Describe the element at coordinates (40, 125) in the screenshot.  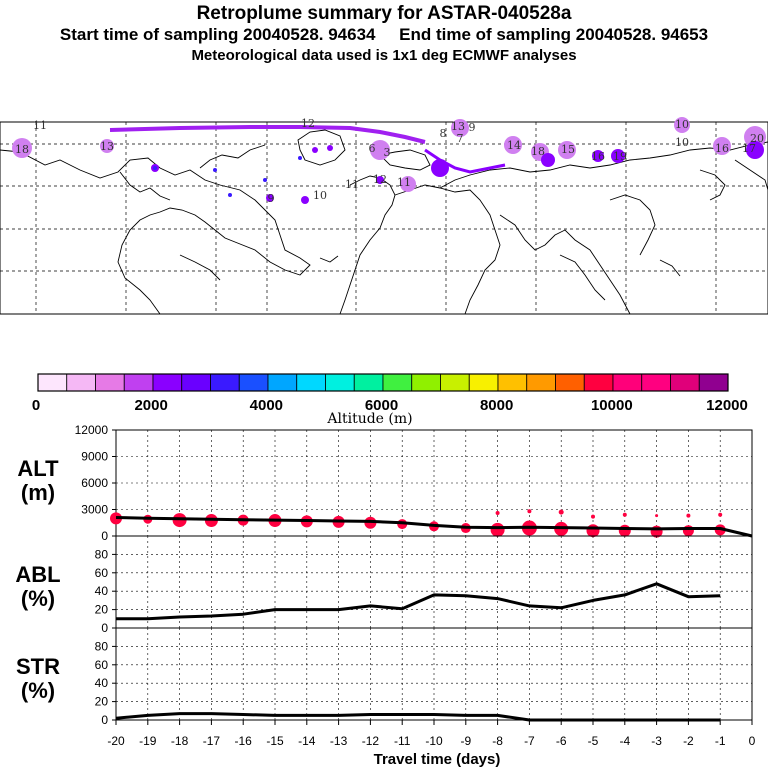
I see `plume-day-label: 11` at that location.